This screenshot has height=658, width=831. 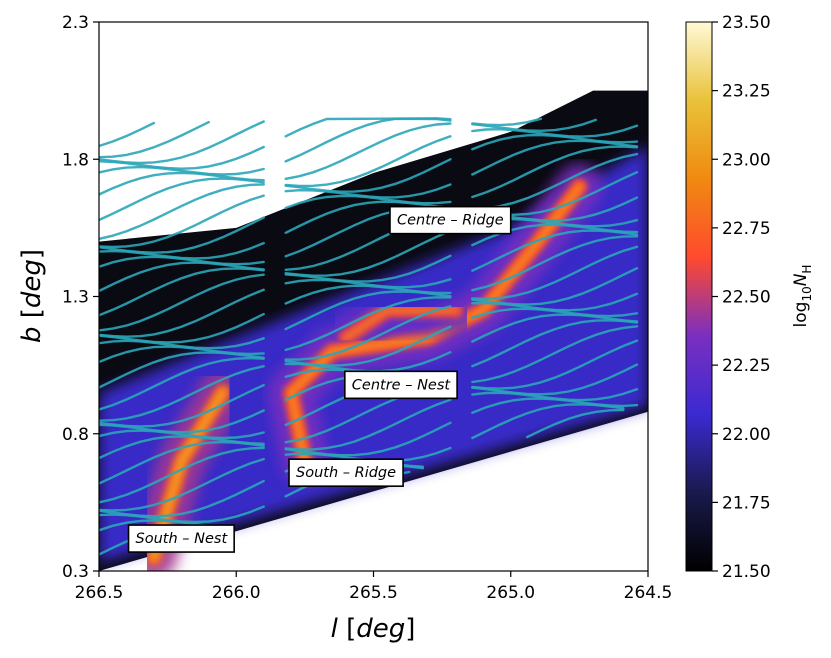 What do you see at coordinates (746, 92) in the screenshot?
I see `colorbar-tick-label: 23.25` at bounding box center [746, 92].